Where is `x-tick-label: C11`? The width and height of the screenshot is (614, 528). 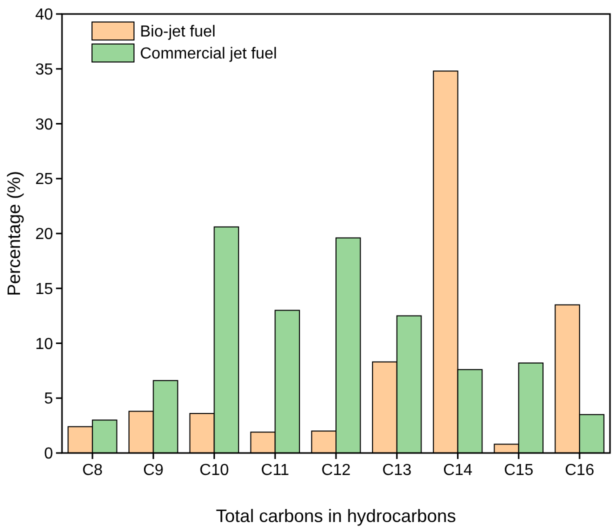 x-tick-label: C11 is located at coordinates (275, 470).